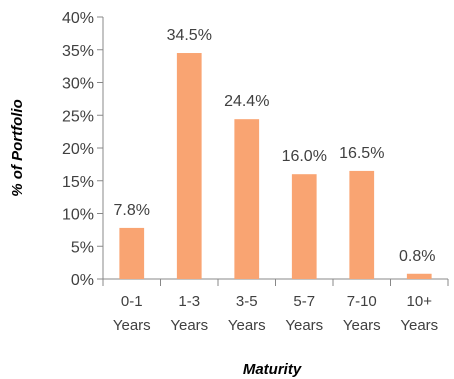  Describe the element at coordinates (272, 369) in the screenshot. I see `x-axis-title: Maturity` at that location.